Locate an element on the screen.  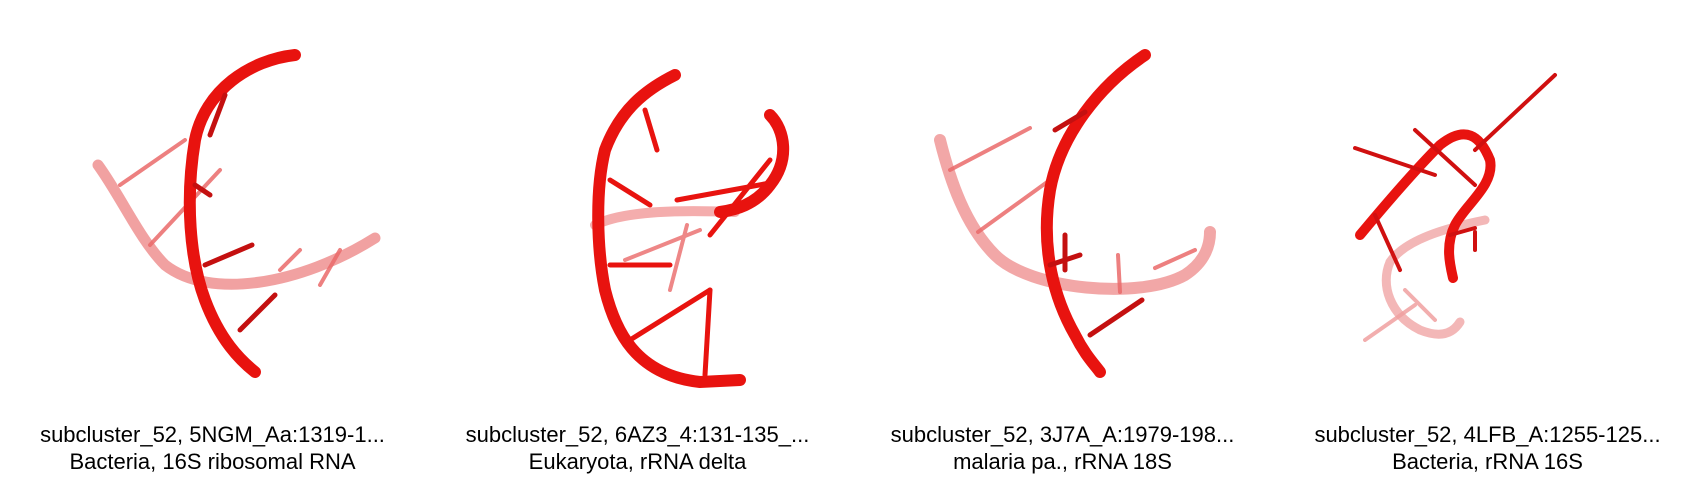
panel-subtitle: Bacteria, 16S ribosomal RNA is located at coordinates (212, 461).